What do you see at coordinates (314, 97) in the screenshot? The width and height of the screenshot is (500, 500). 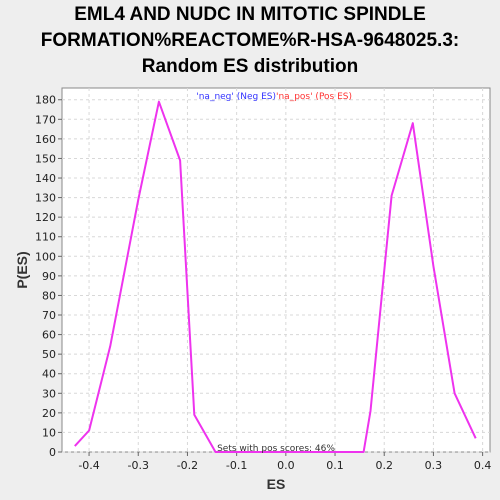 I see `legend-entry-pos: 'na_pos' (Pos ES)` at bounding box center [314, 97].